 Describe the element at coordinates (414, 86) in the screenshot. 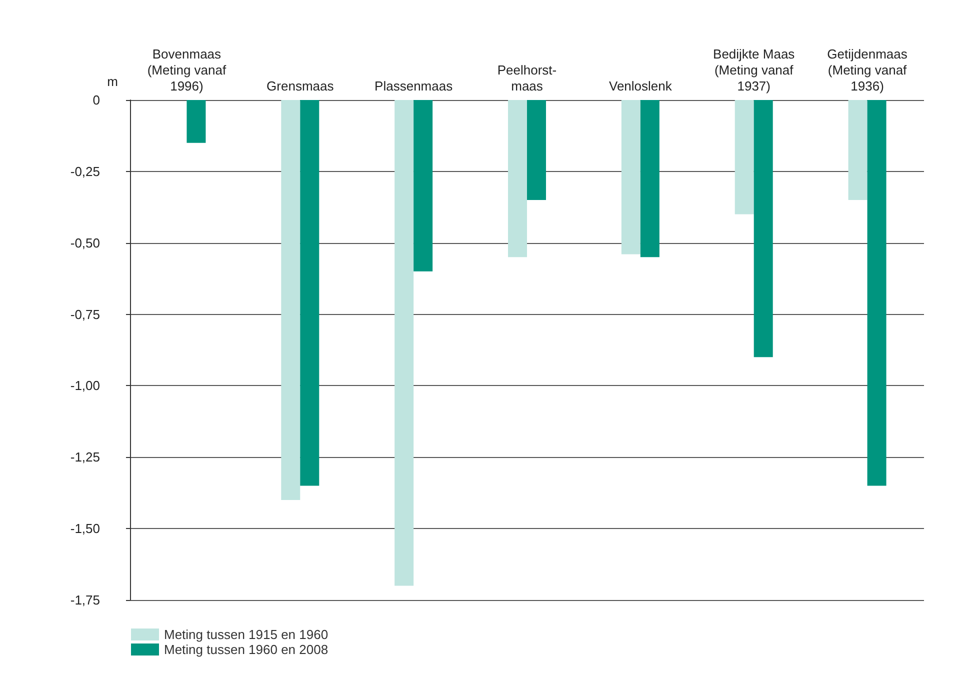

I see `x-tick-label: Plassenmaas` at that location.